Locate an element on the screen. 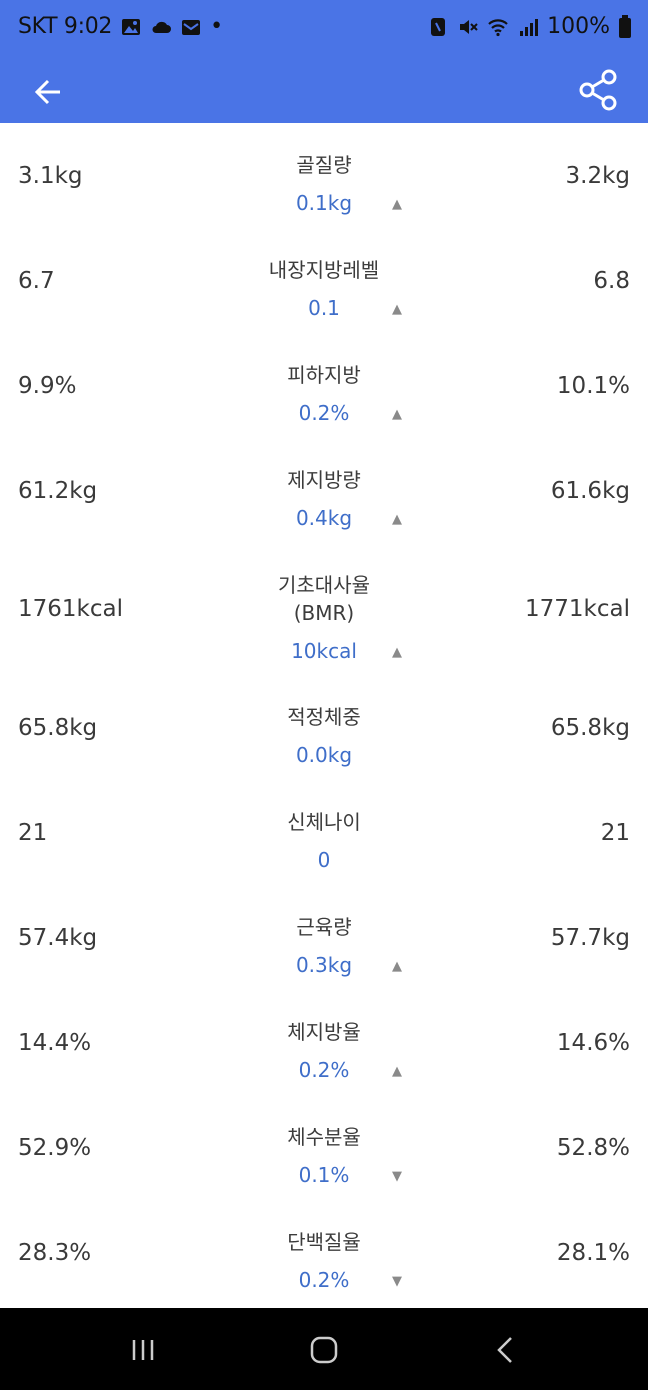 This screenshot has width=648, height=1390. list-item: 57.4kg 근육량 0.3kg ▲ 57.7kg is located at coordinates (324, 937).